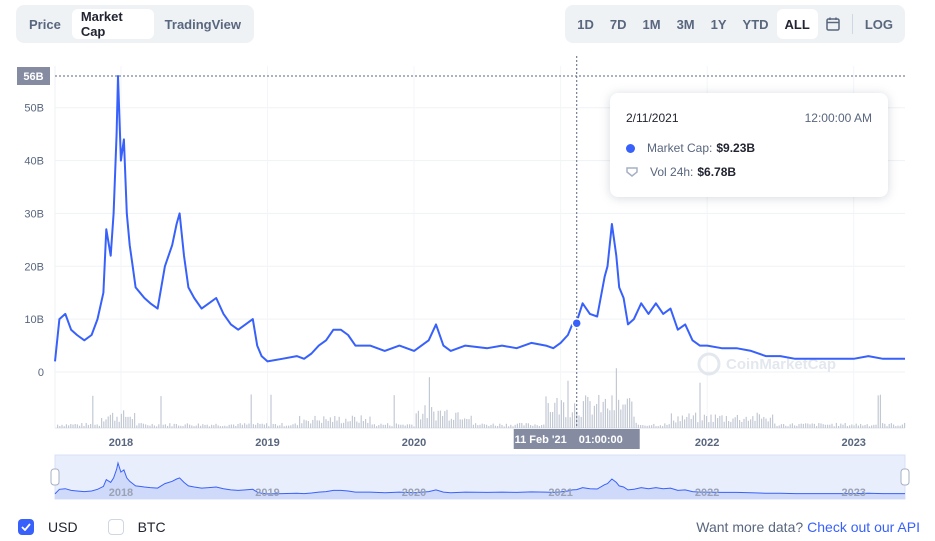 Image resolution: width=935 pixels, height=541 pixels. Describe the element at coordinates (34, 214) in the screenshot. I see `y-tick-label: 30B` at that location.